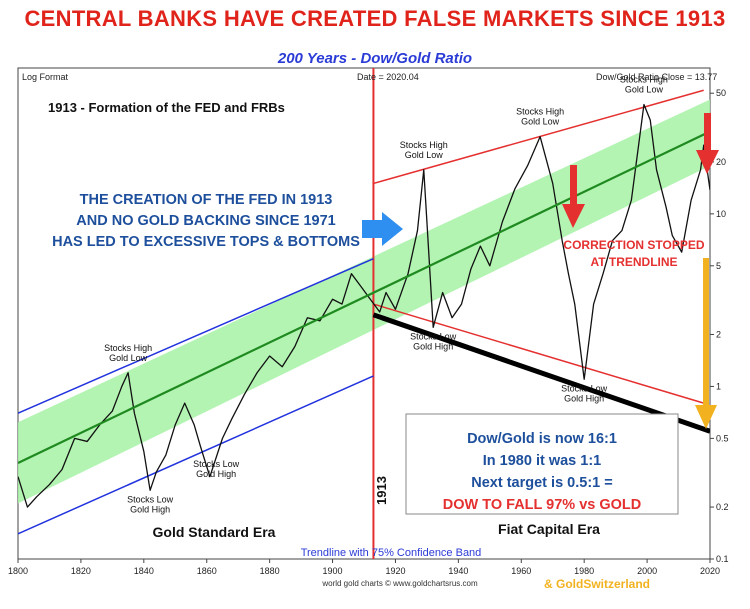 This screenshot has width=750, height=609. I want to click on year-marker-label: 1913, so click(381, 490).